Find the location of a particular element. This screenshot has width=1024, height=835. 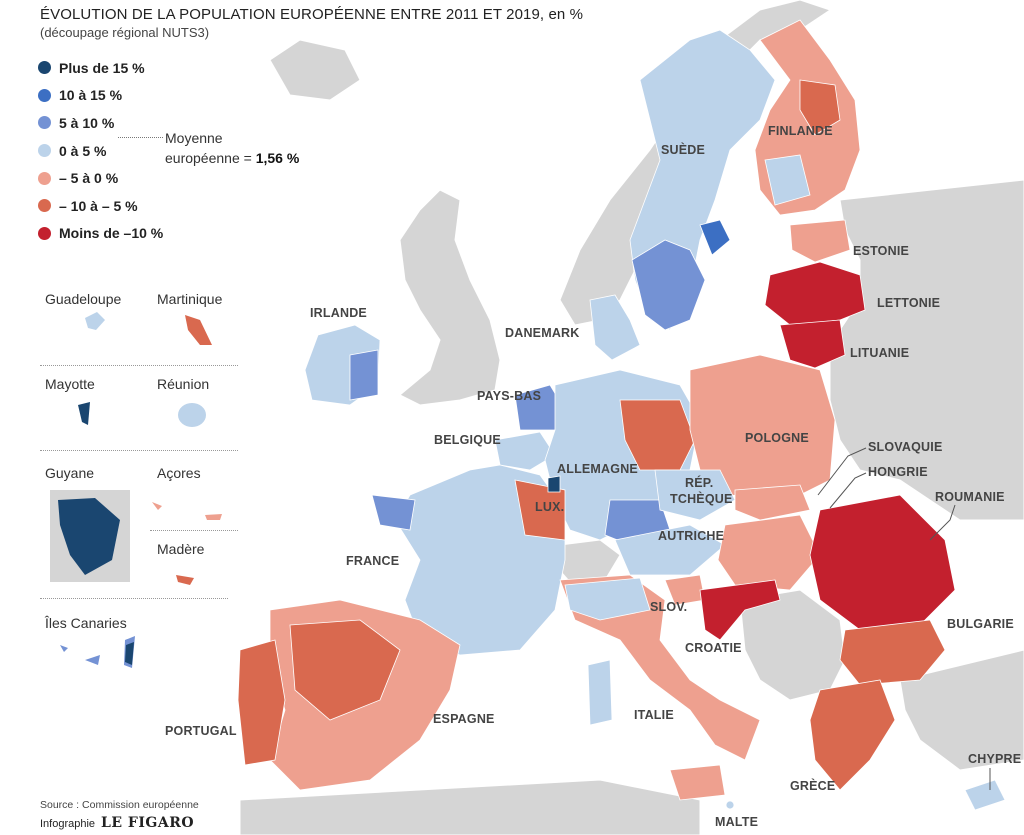

legend-item: 5 à 10 % is located at coordinates (100, 123).